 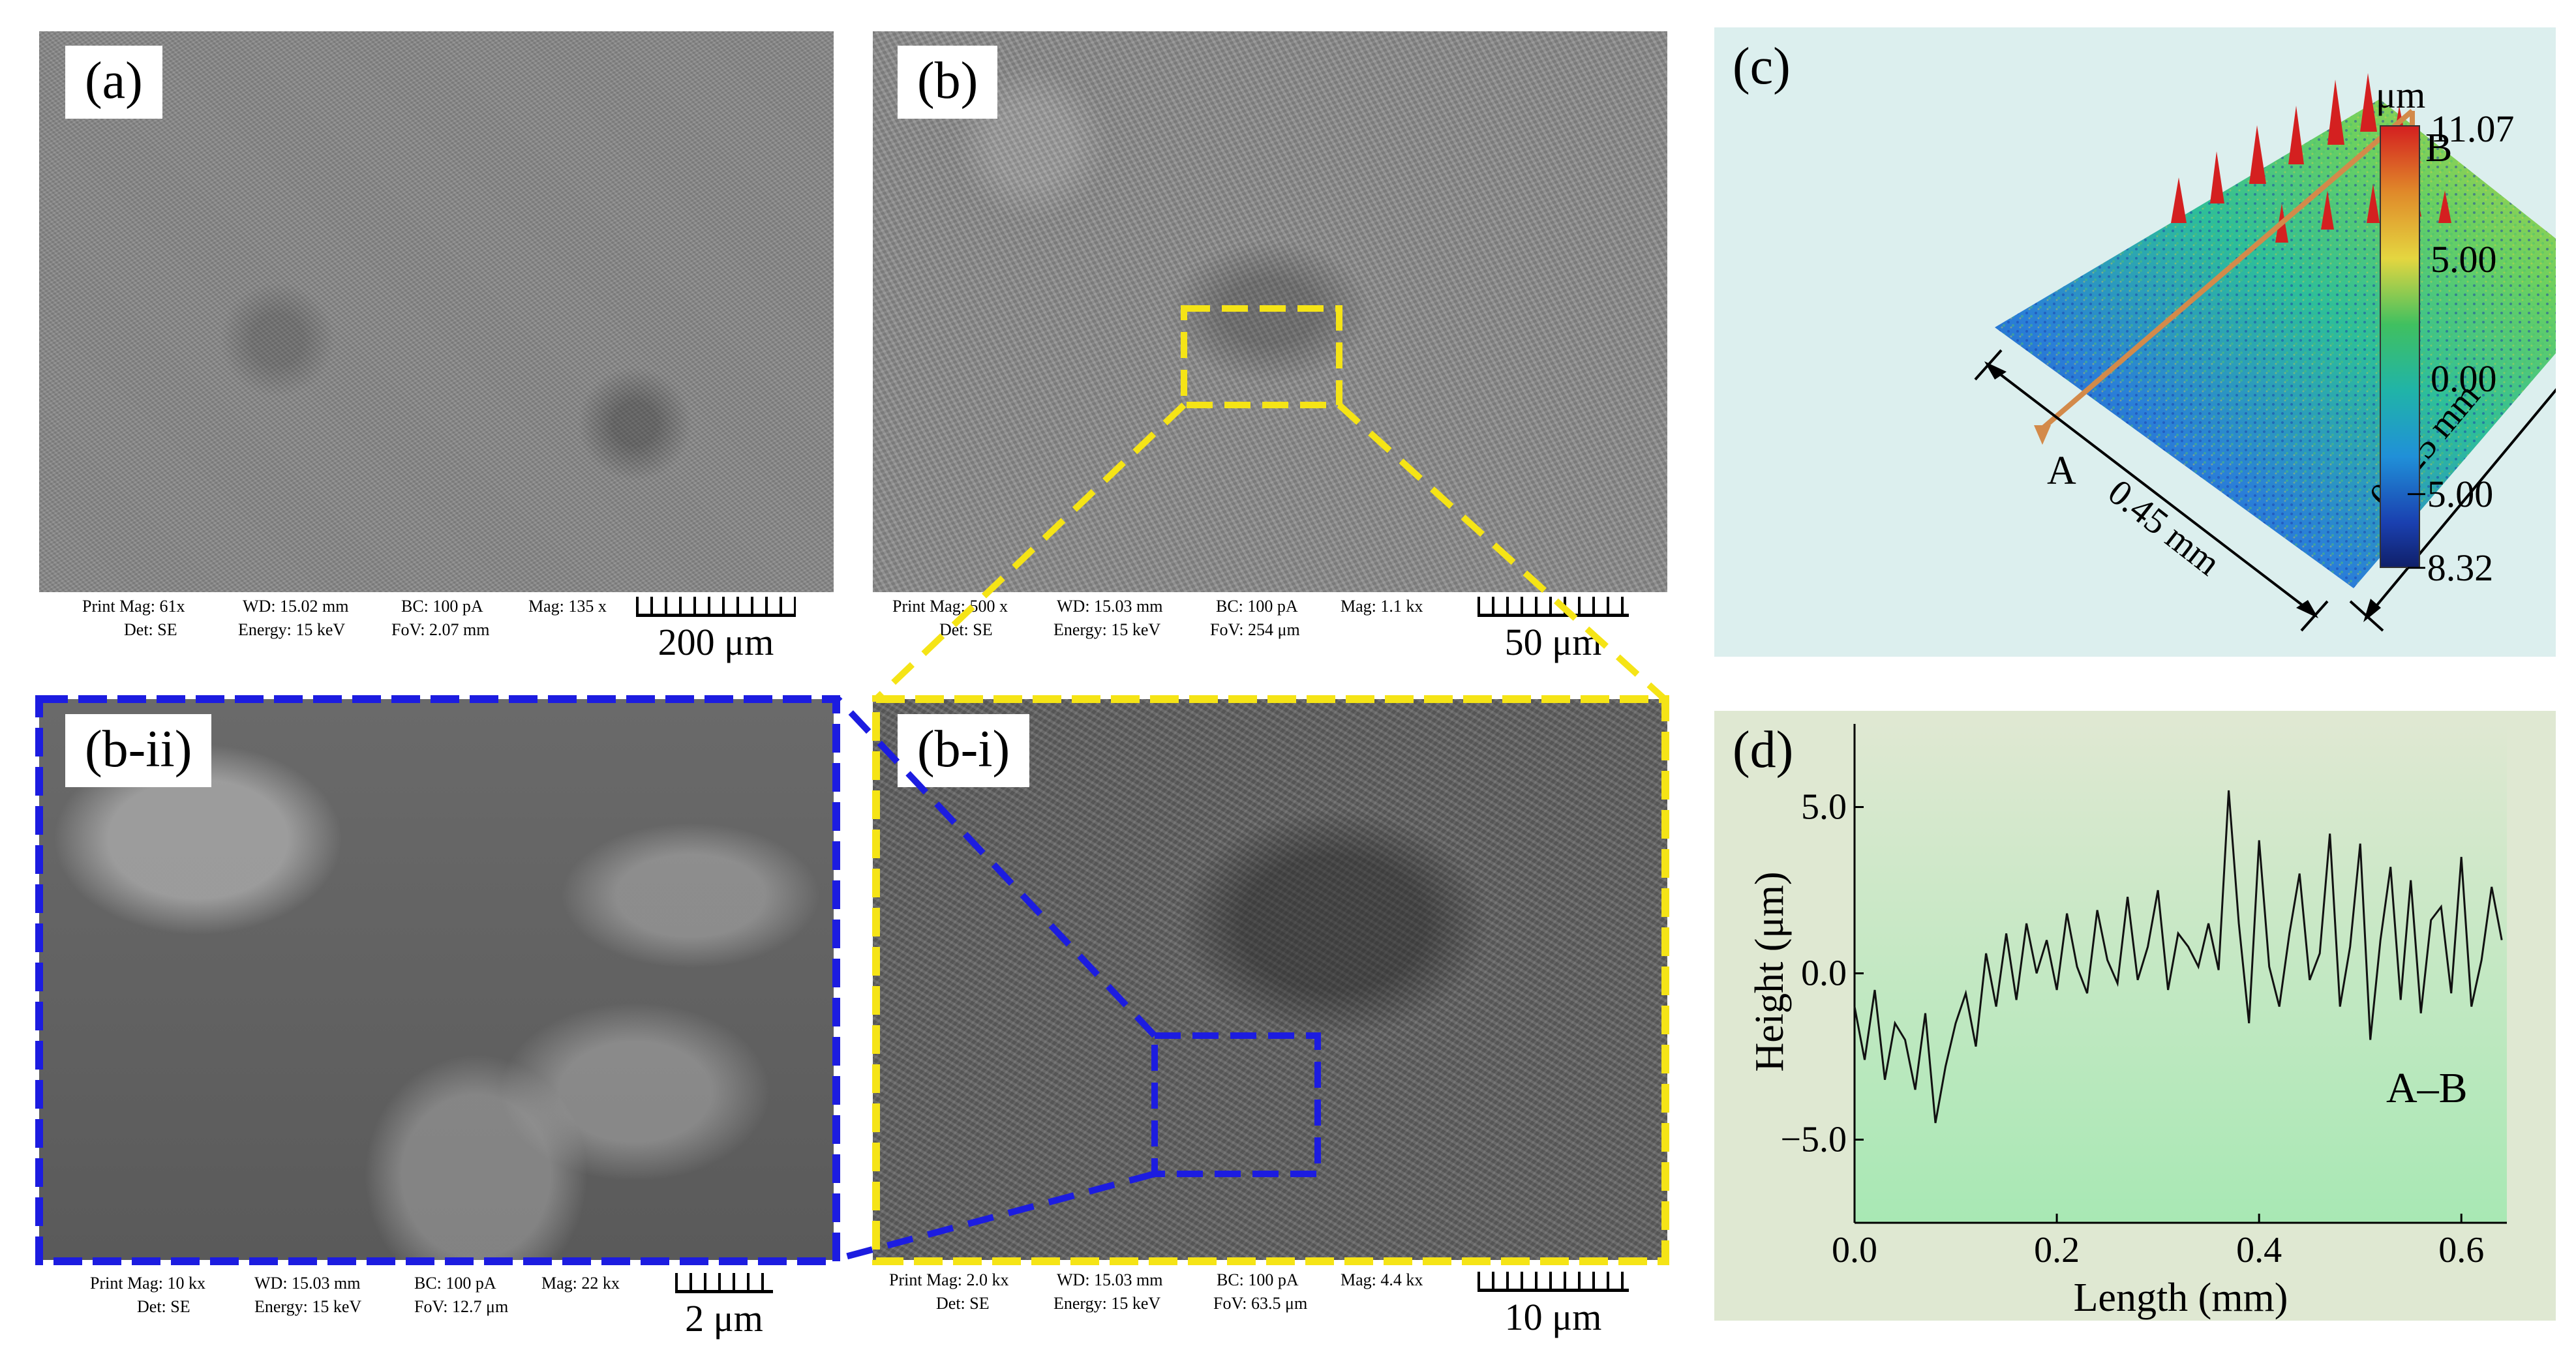 I want to click on x-axis-label: Length (mm), so click(x=2181, y=1298).